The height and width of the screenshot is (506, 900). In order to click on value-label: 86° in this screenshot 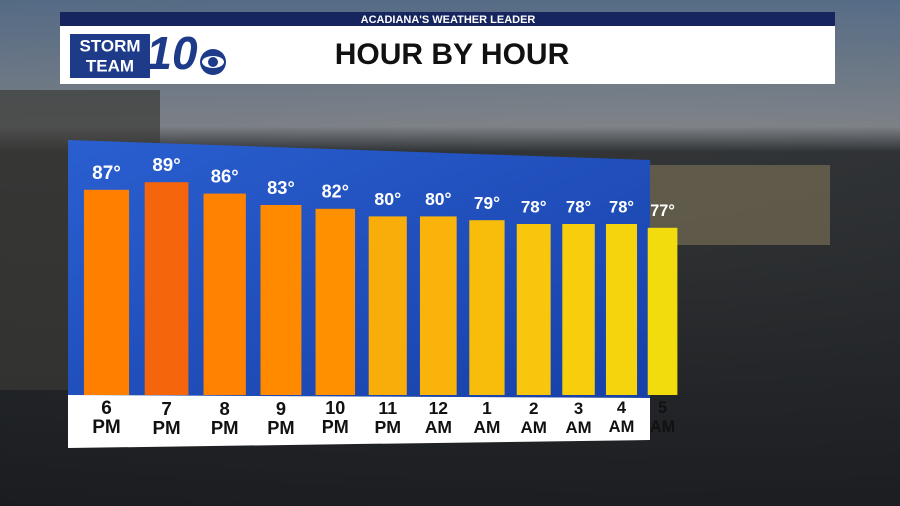, I will do `click(225, 175)`.